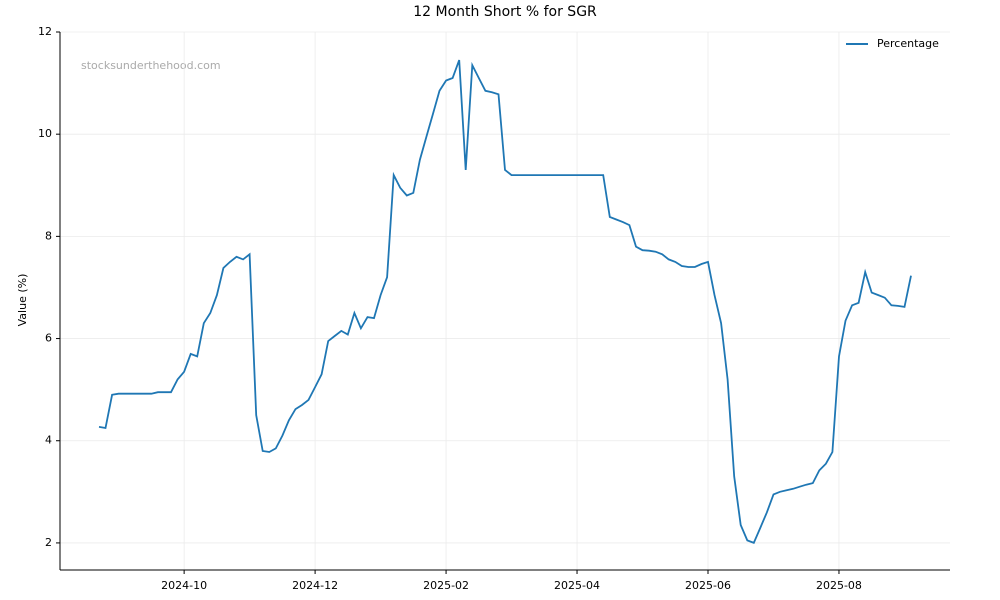  What do you see at coordinates (446, 585) in the screenshot?
I see `x-tick-label: 2025-02` at bounding box center [446, 585].